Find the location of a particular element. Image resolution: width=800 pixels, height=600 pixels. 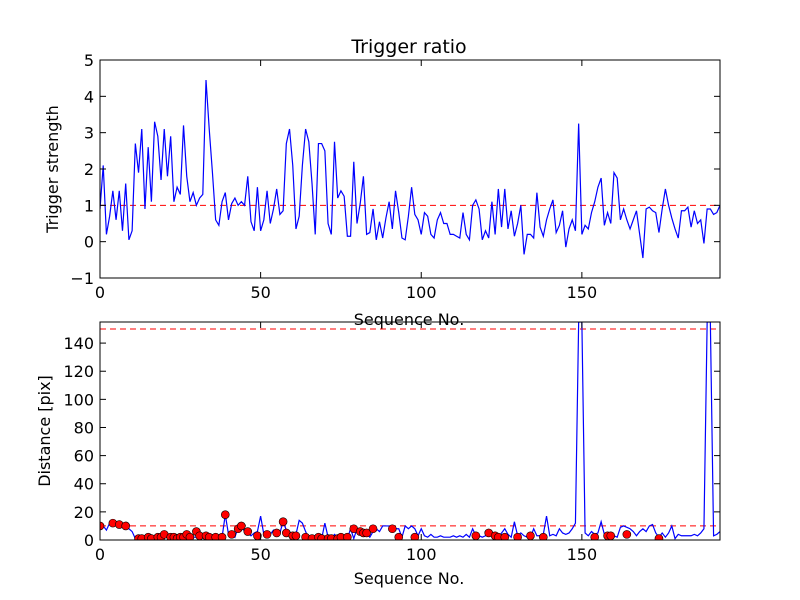

y-tick-label: −1 is located at coordinates (82, 278).